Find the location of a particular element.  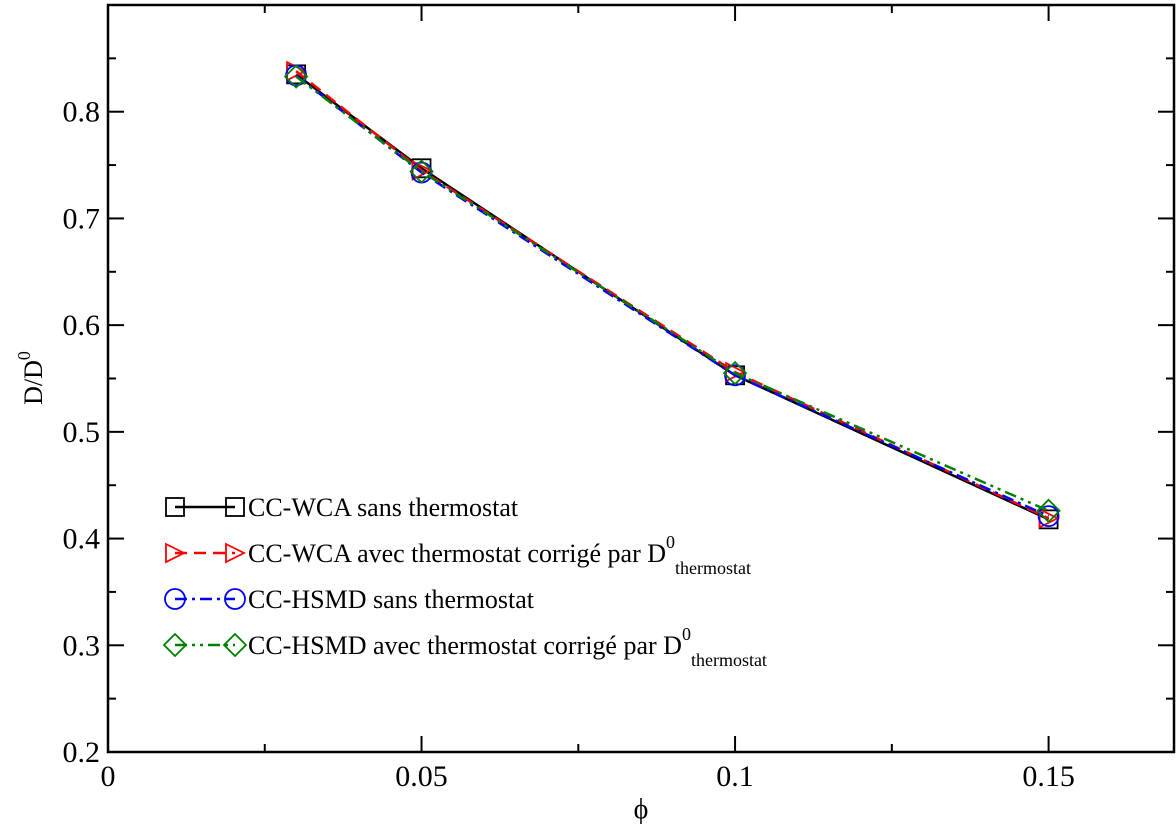

legend-label: CC-WCA sans thermostat is located at coordinates (383, 507).